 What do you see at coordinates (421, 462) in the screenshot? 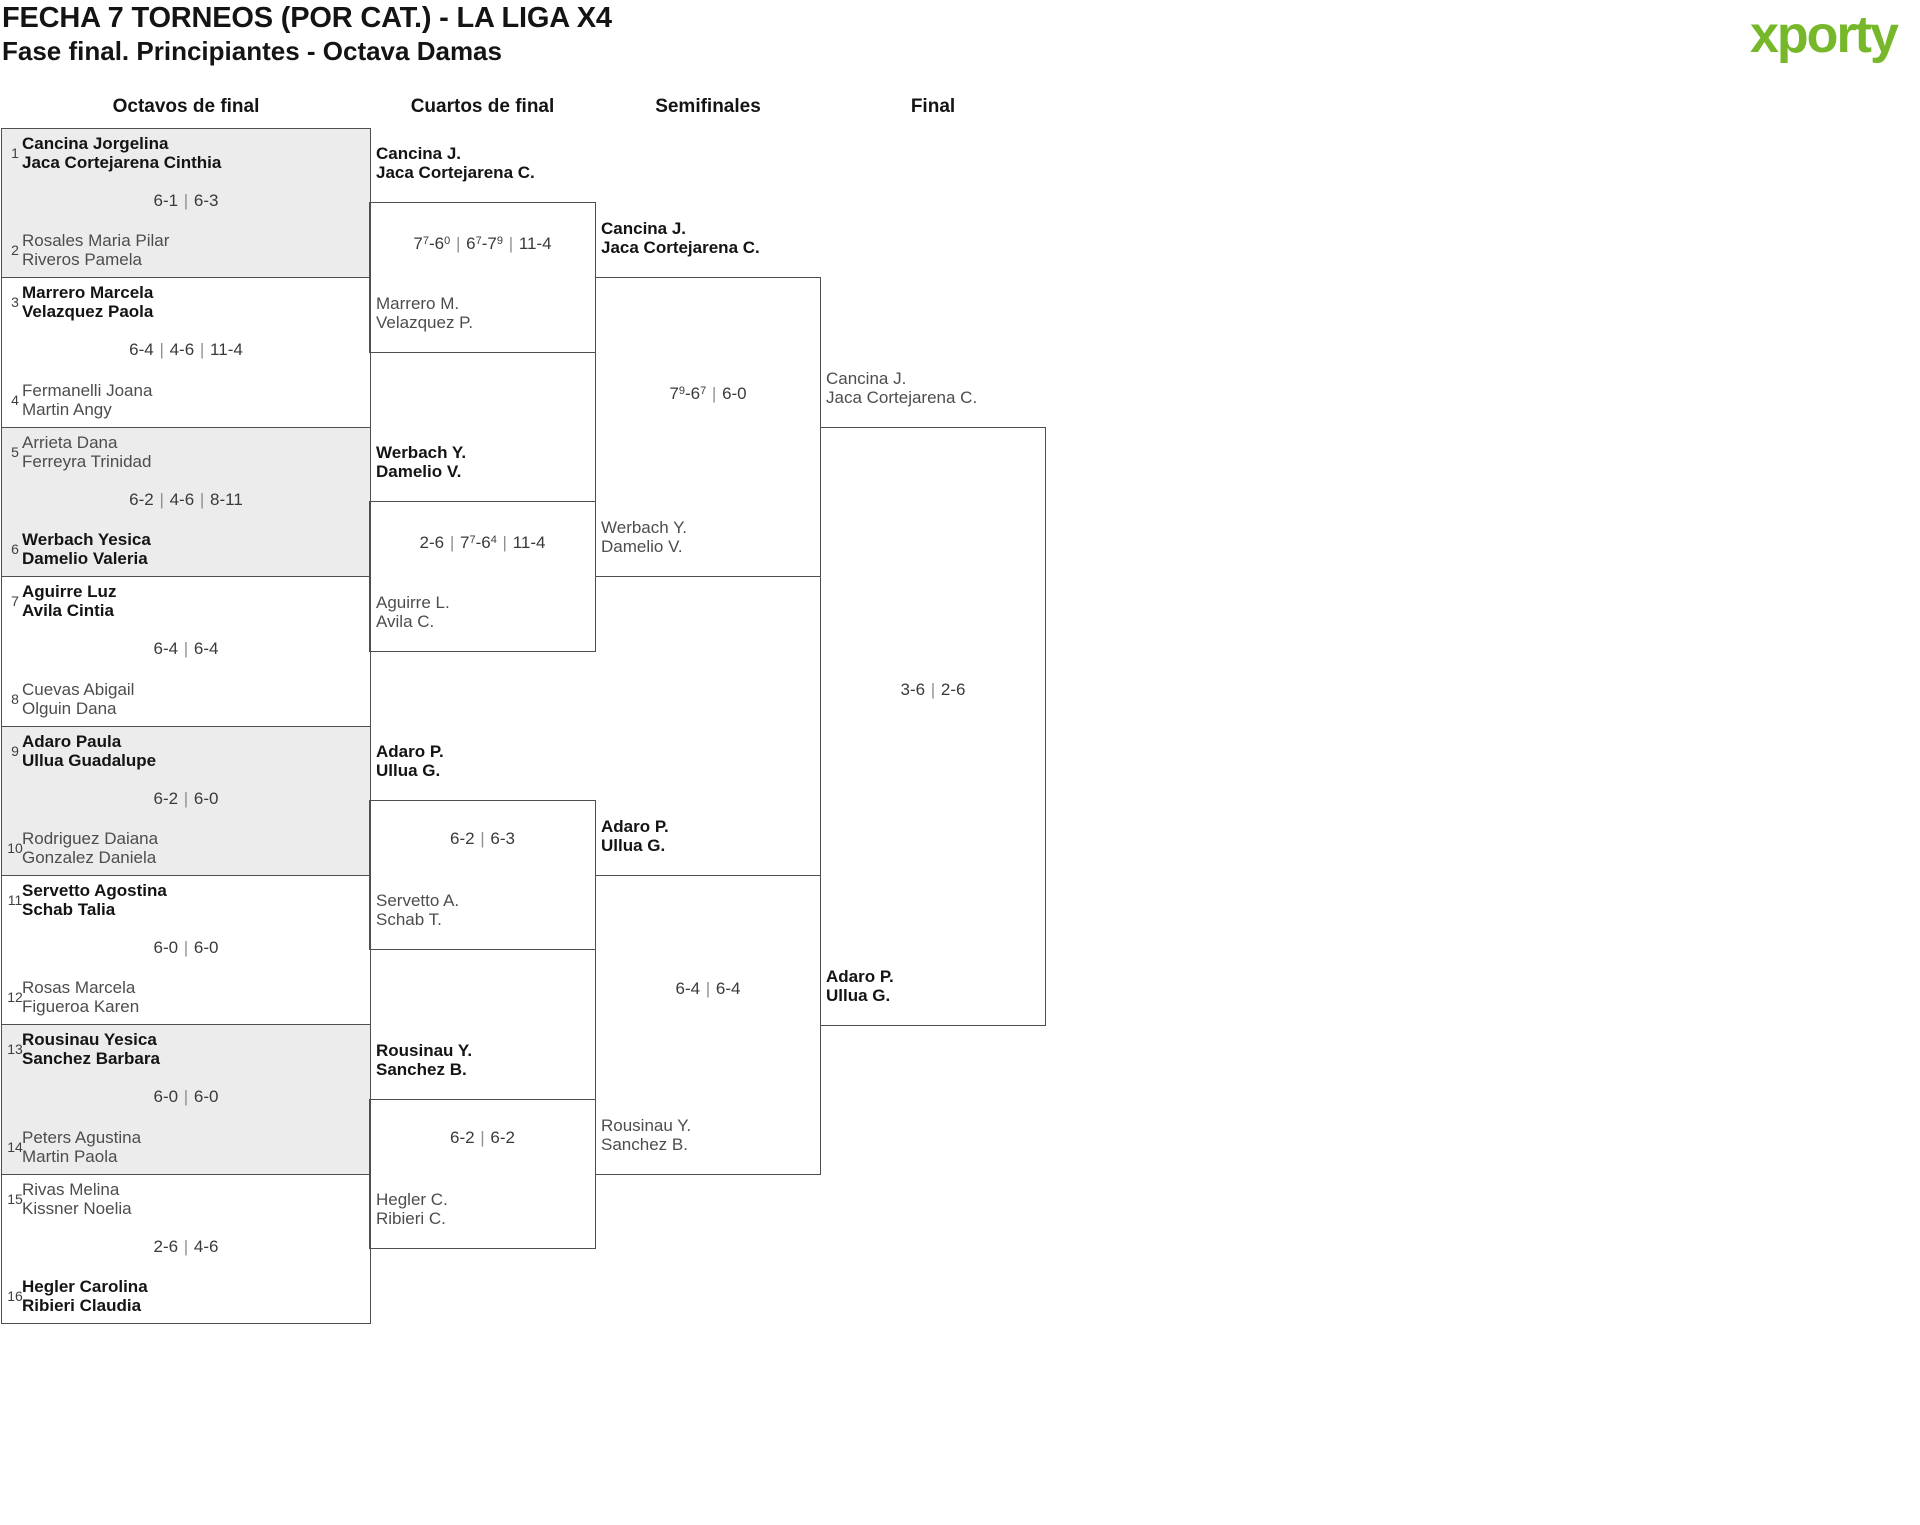
I see `qf-2-team-top: Werbach Y. Damelio V.` at bounding box center [421, 462].